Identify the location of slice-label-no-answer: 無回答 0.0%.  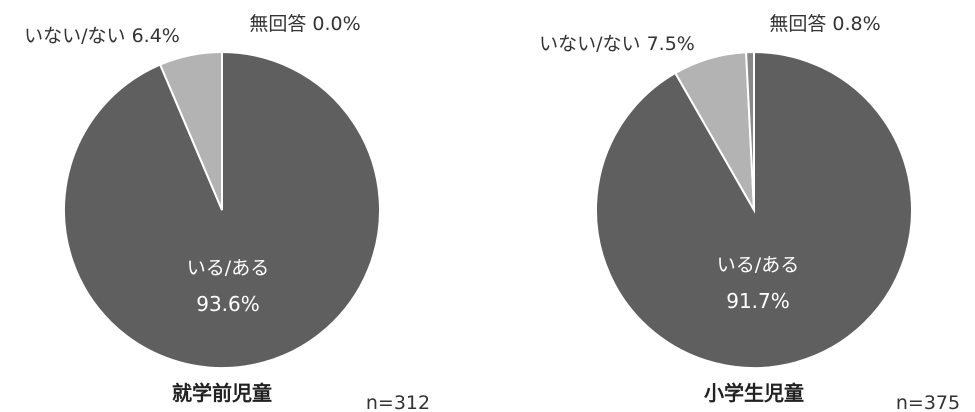
(304, 24).